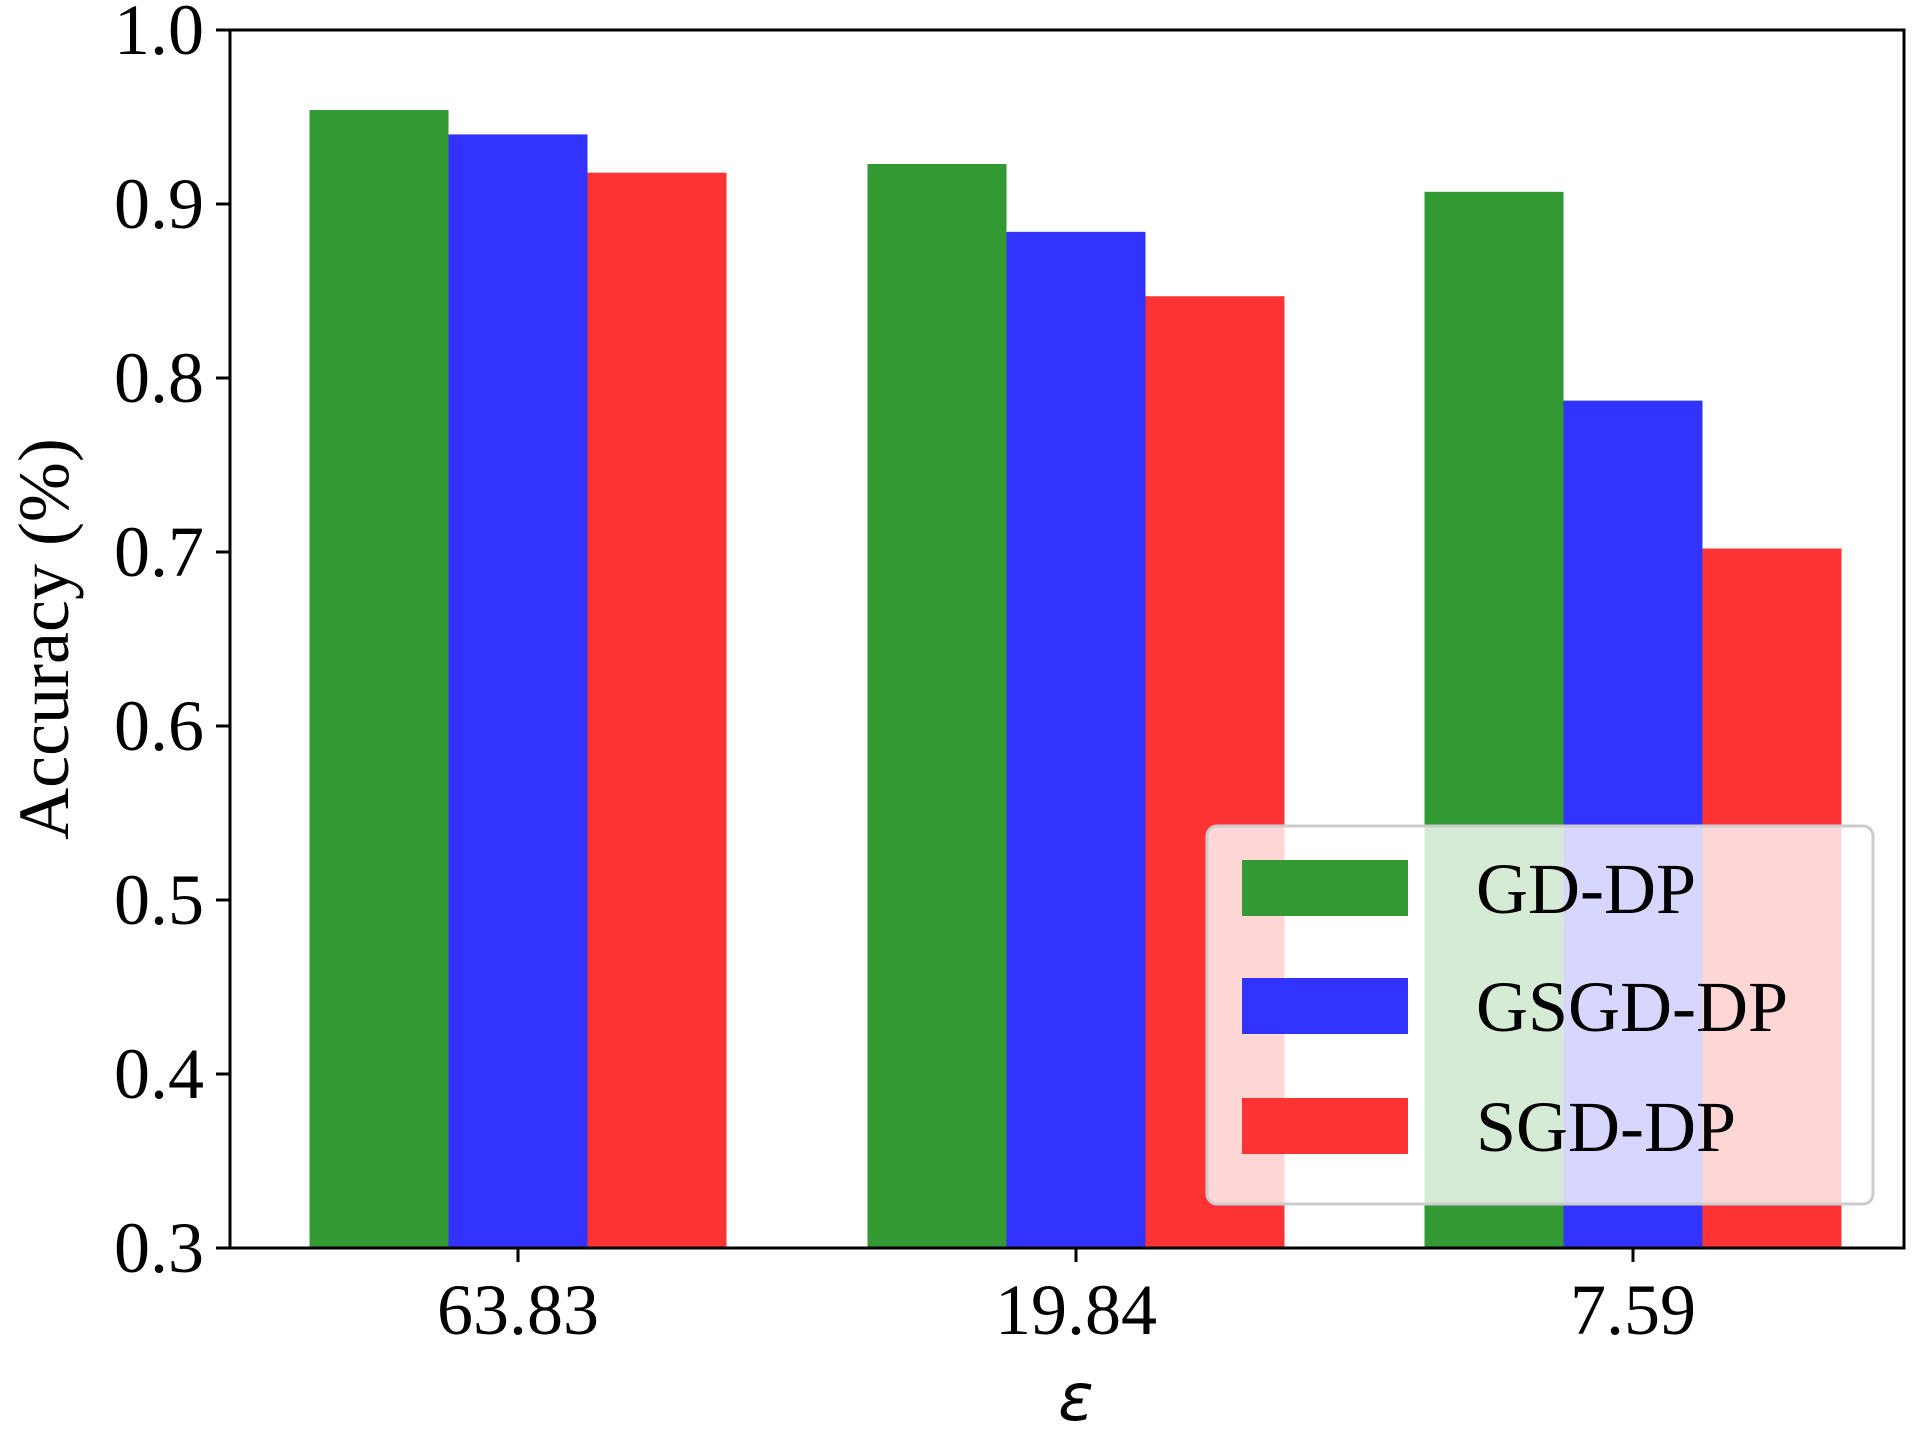 Image resolution: width=1920 pixels, height=1440 pixels. What do you see at coordinates (1633, 1310) in the screenshot?
I see `x-tick-label: 7.59` at bounding box center [1633, 1310].